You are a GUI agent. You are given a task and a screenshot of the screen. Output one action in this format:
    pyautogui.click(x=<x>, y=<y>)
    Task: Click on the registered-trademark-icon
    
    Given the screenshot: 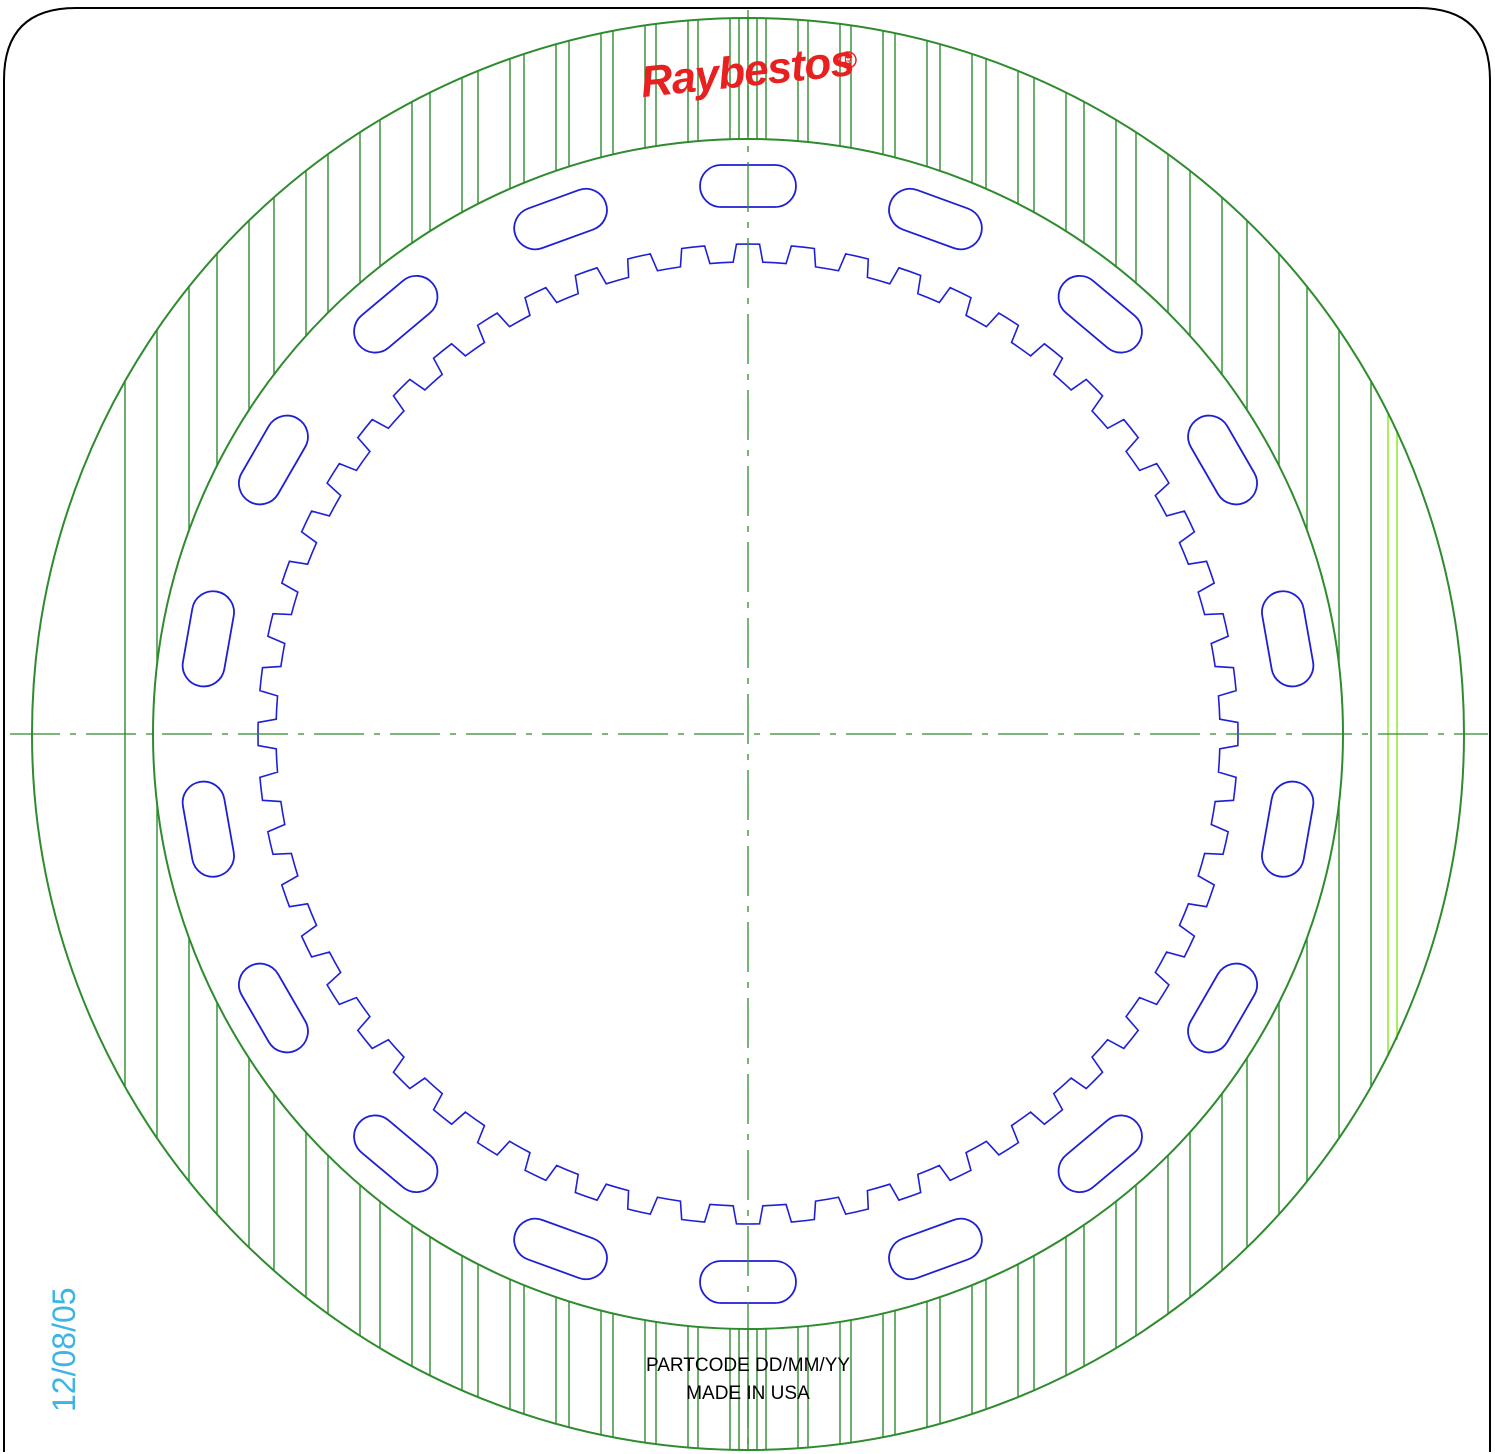 What is the action you would take?
    pyautogui.click(x=848, y=60)
    